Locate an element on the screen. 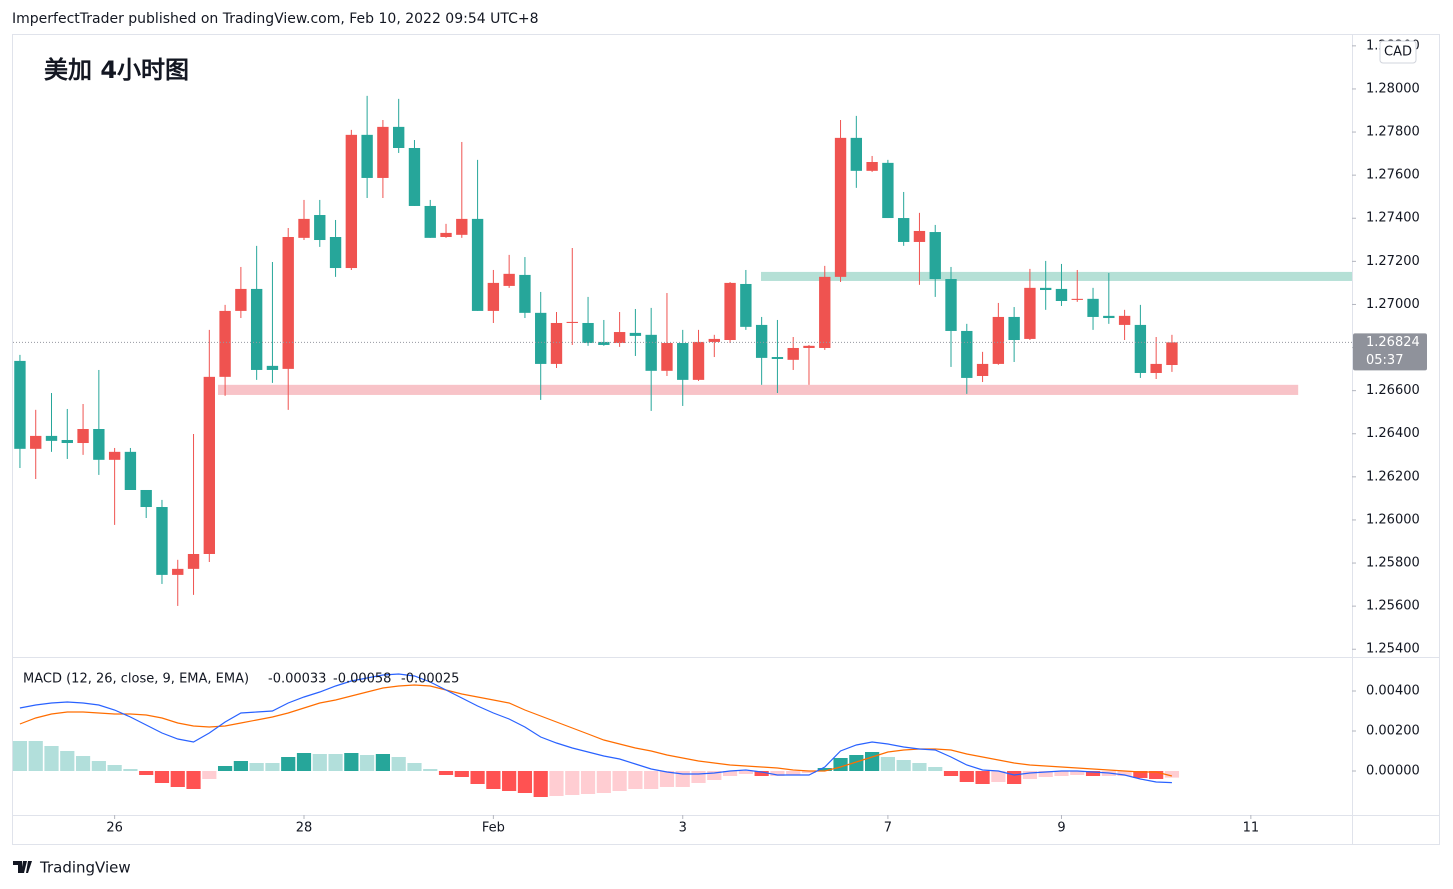 The width and height of the screenshot is (1453, 889). brand: TradingView is located at coordinates (85, 868).